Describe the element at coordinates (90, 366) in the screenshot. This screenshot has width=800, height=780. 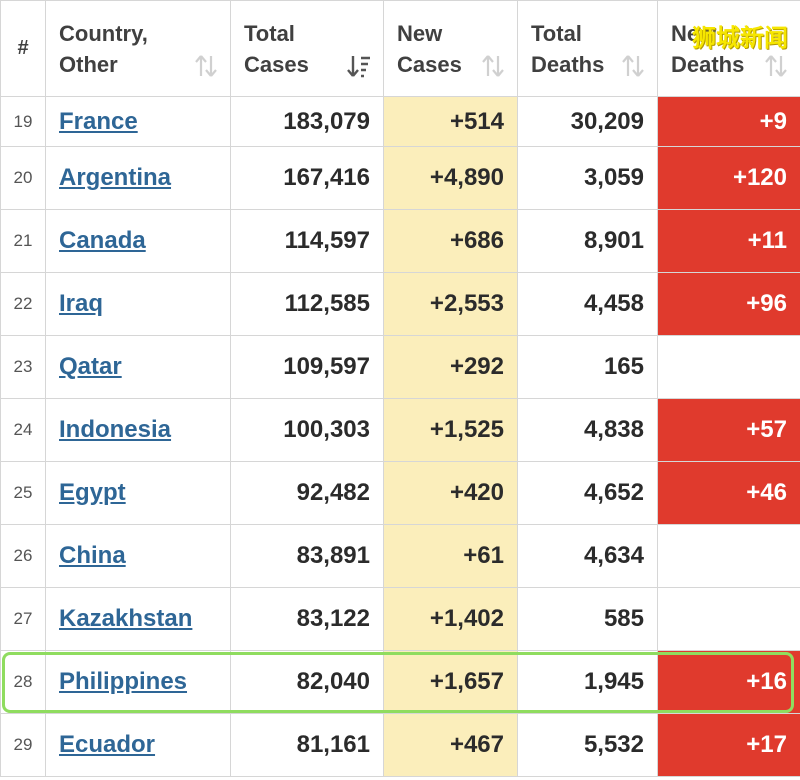
I see `country-link: Qatar` at that location.